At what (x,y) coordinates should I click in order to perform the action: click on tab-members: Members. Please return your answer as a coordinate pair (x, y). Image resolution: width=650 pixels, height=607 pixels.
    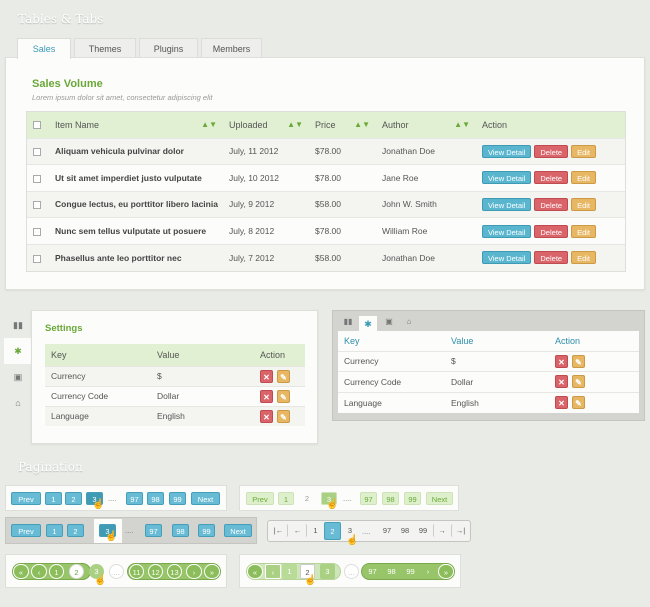
    Looking at the image, I should click on (231, 48).